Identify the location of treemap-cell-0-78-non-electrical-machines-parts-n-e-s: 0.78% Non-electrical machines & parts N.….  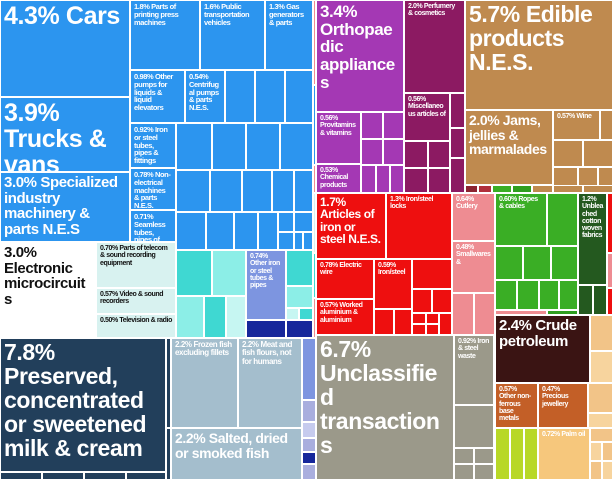
(153, 189).